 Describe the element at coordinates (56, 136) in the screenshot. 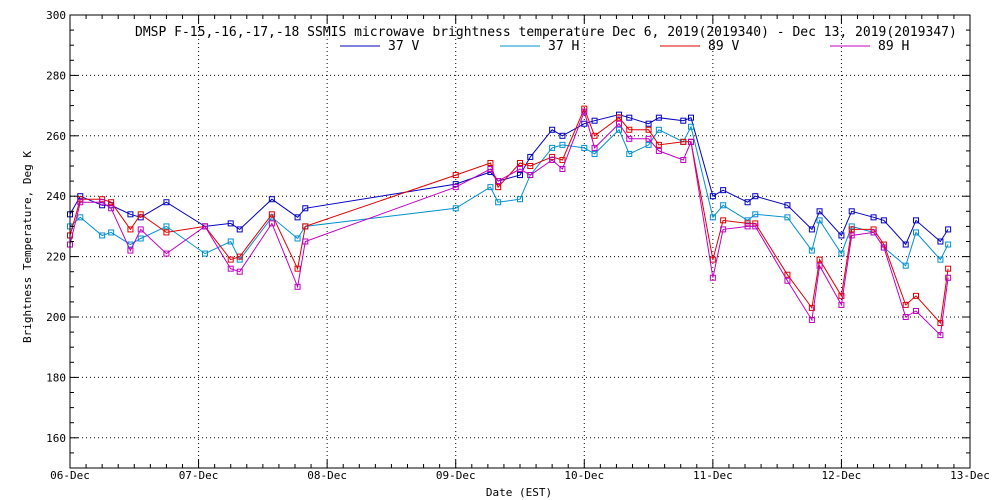

I see `y-tick-label: 260` at that location.